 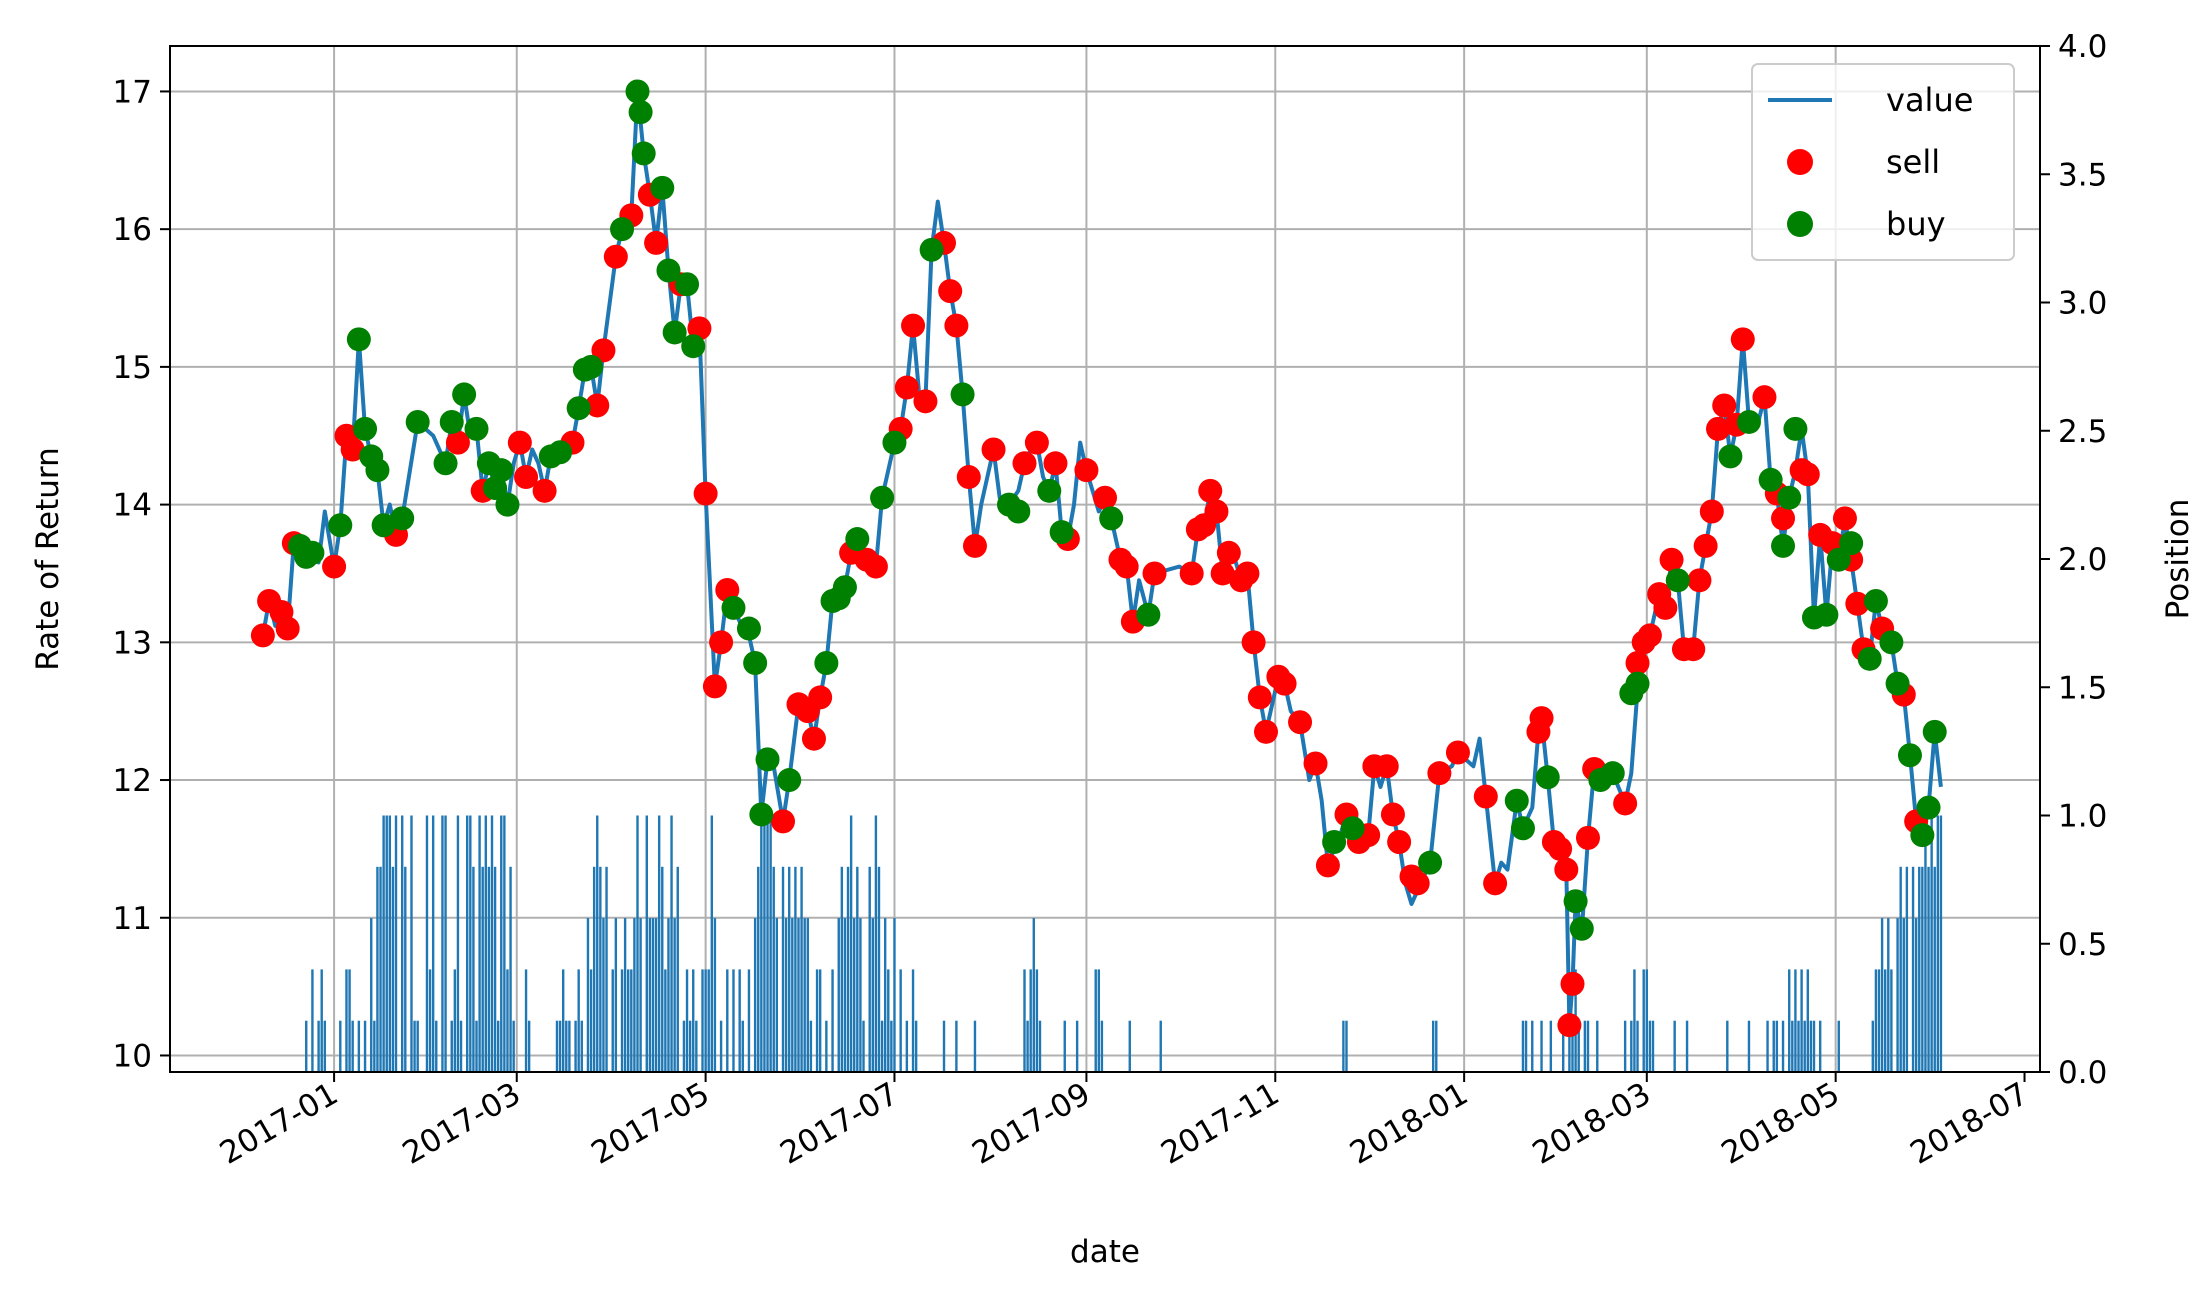 What do you see at coordinates (1916, 224) in the screenshot?
I see `legend-buy-label: buy` at bounding box center [1916, 224].